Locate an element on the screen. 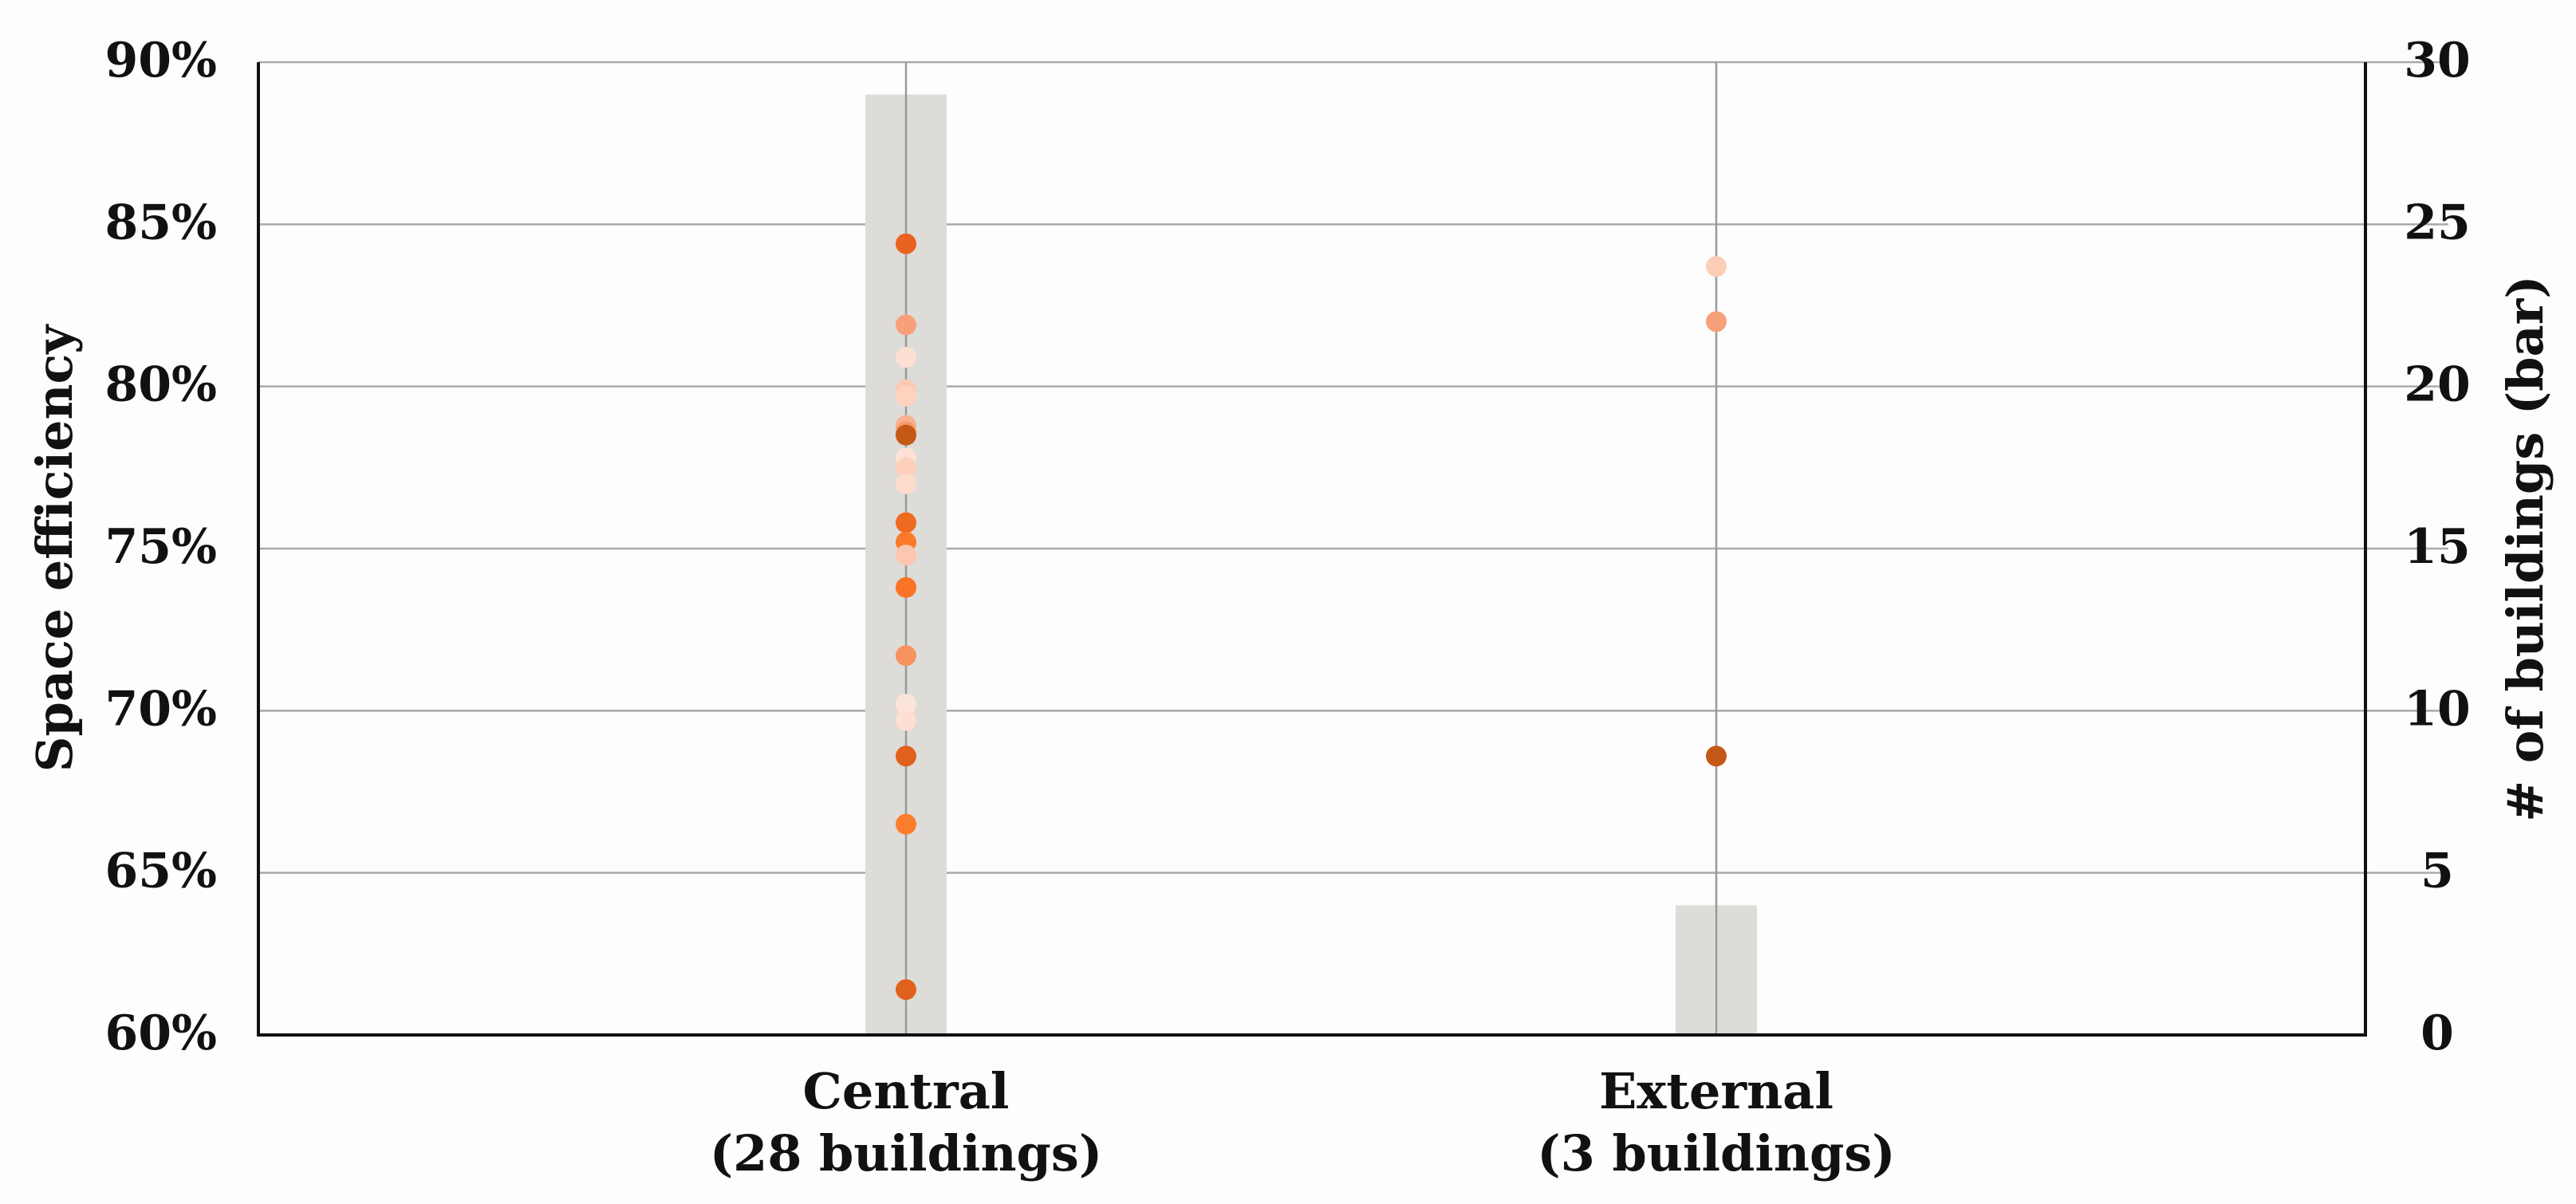 This screenshot has width=2576, height=1204. right-axis-title: # of buildings (bar) is located at coordinates (2525, 548).